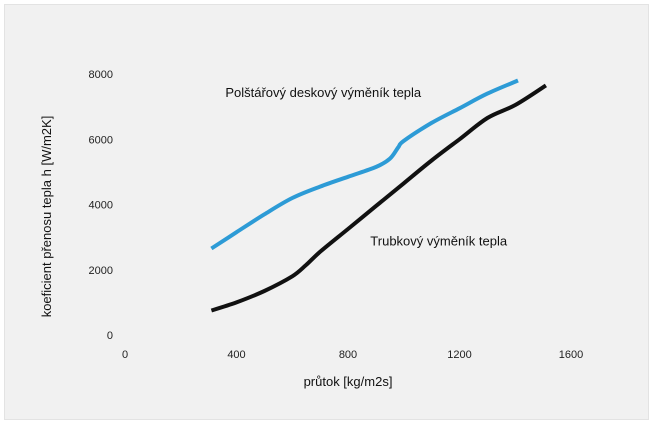 This screenshot has width=655, height=426. What do you see at coordinates (101, 140) in the screenshot?
I see `y-tick-label: 6000` at bounding box center [101, 140].